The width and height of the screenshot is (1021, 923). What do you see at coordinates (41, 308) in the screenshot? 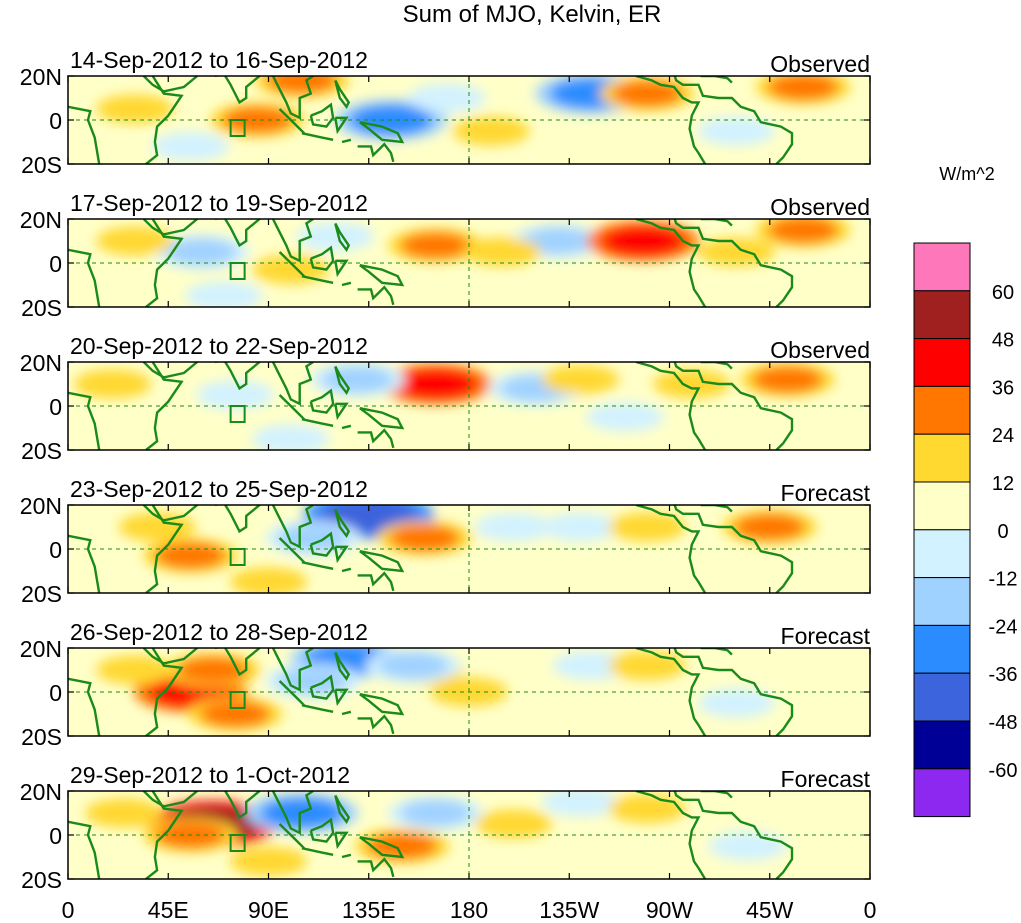
I see `y-tick-label: 20S` at bounding box center [41, 308].